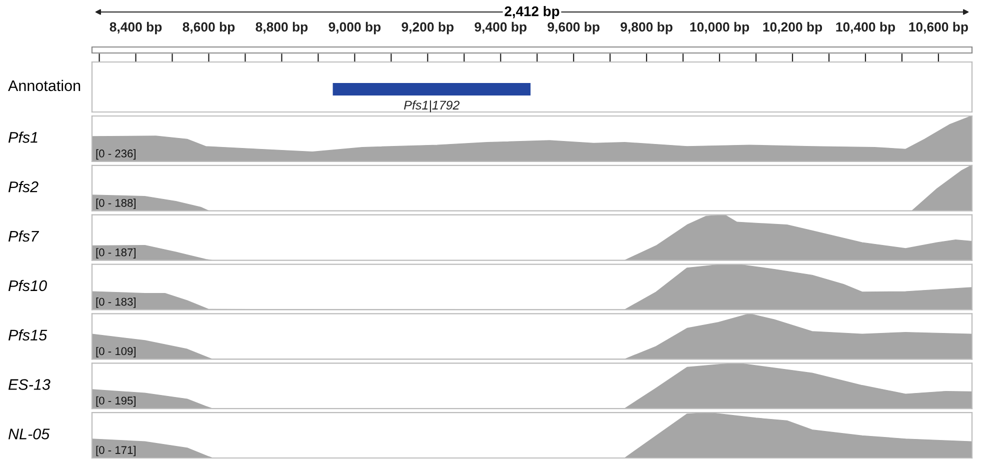  Describe the element at coordinates (428, 28) in the screenshot. I see `x-tick-label: 9,200 bp` at that location.